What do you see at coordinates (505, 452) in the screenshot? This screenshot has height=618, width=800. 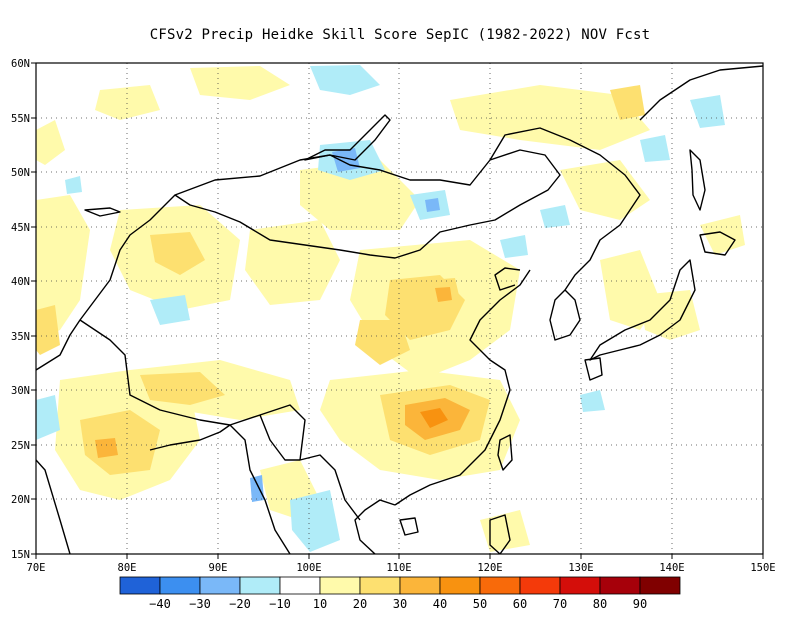 I see `taiwan` at bounding box center [505, 452].